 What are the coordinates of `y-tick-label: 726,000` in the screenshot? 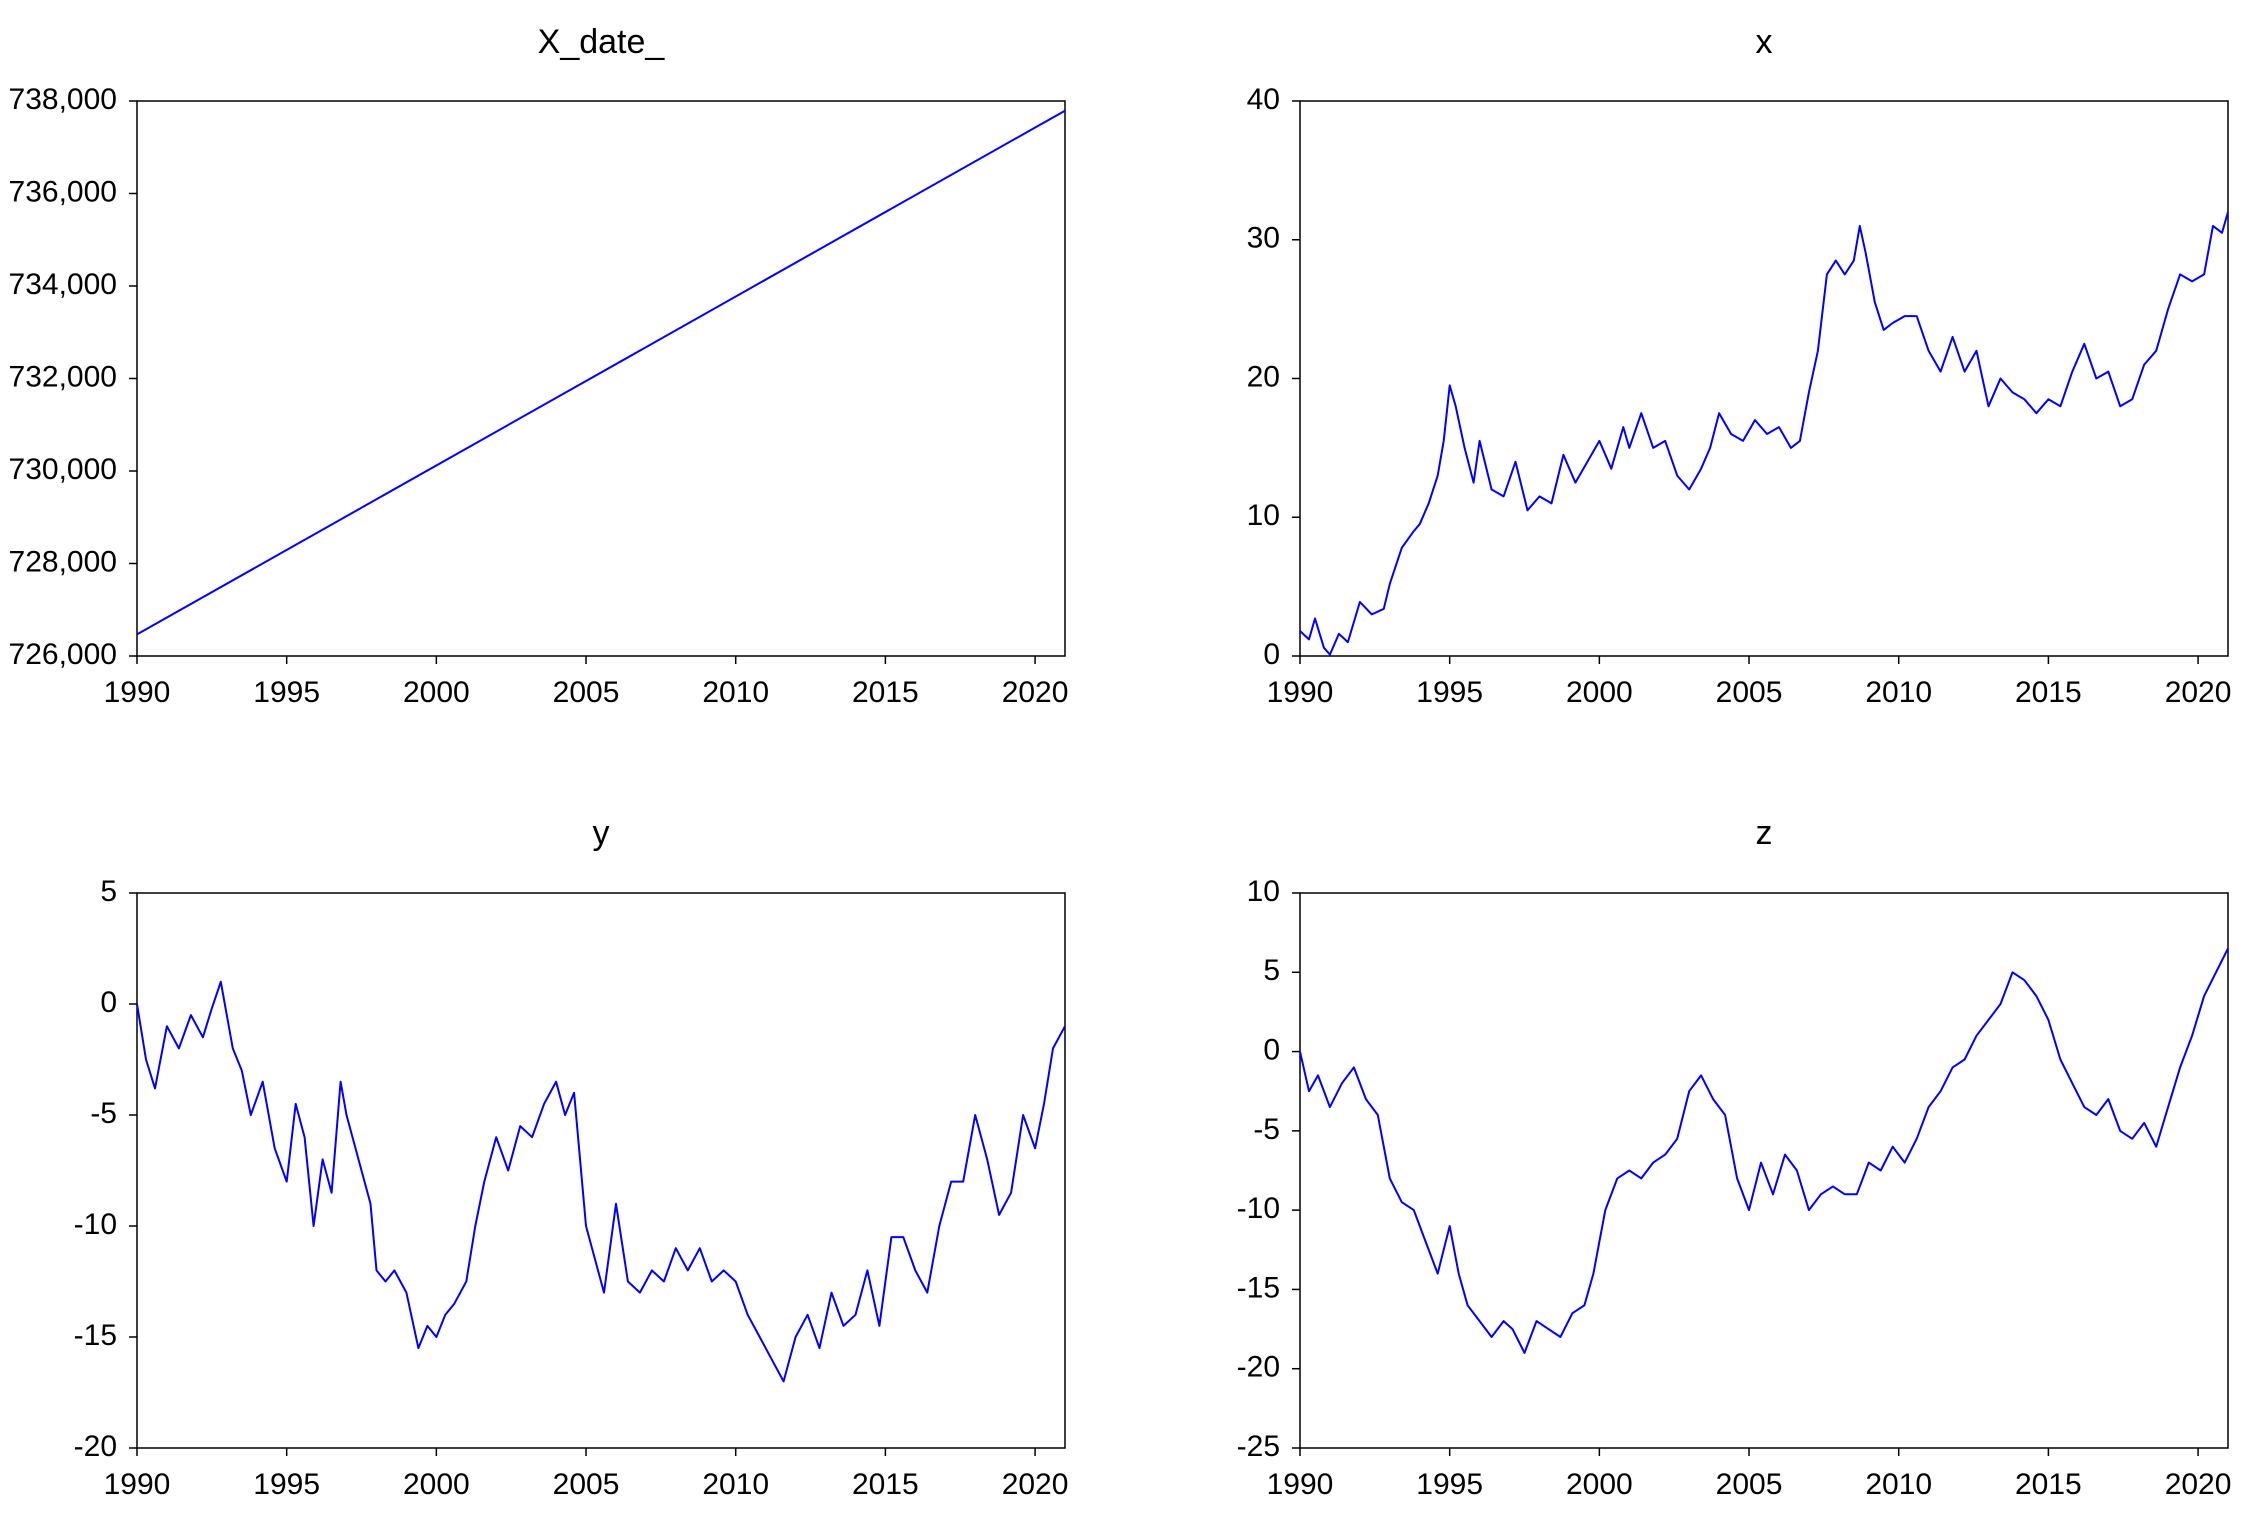 It's located at (63, 654).